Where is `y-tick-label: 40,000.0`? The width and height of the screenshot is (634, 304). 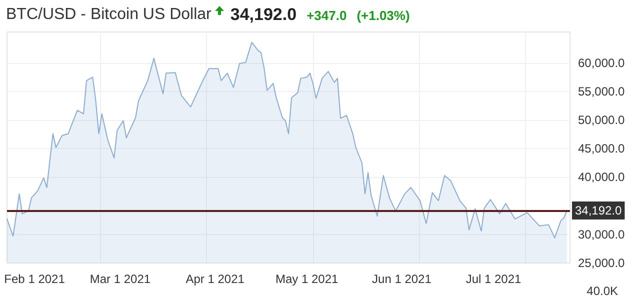 y-tick-label: 40,000.0 is located at coordinates (602, 177).